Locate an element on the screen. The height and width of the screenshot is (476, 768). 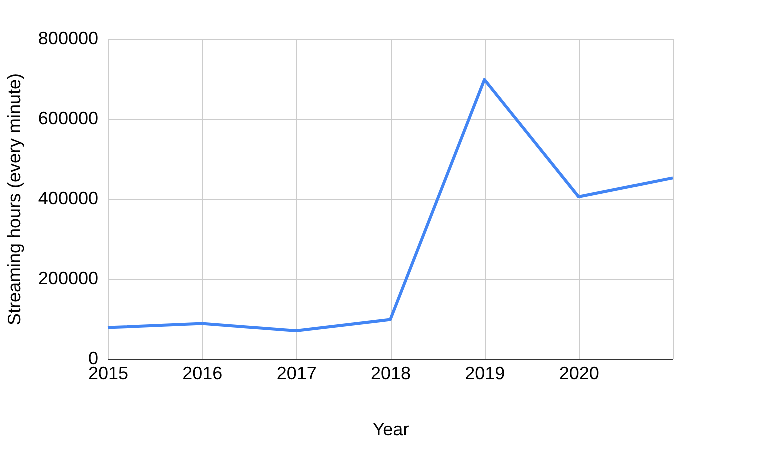
x-axis-title: Year is located at coordinates (391, 430).